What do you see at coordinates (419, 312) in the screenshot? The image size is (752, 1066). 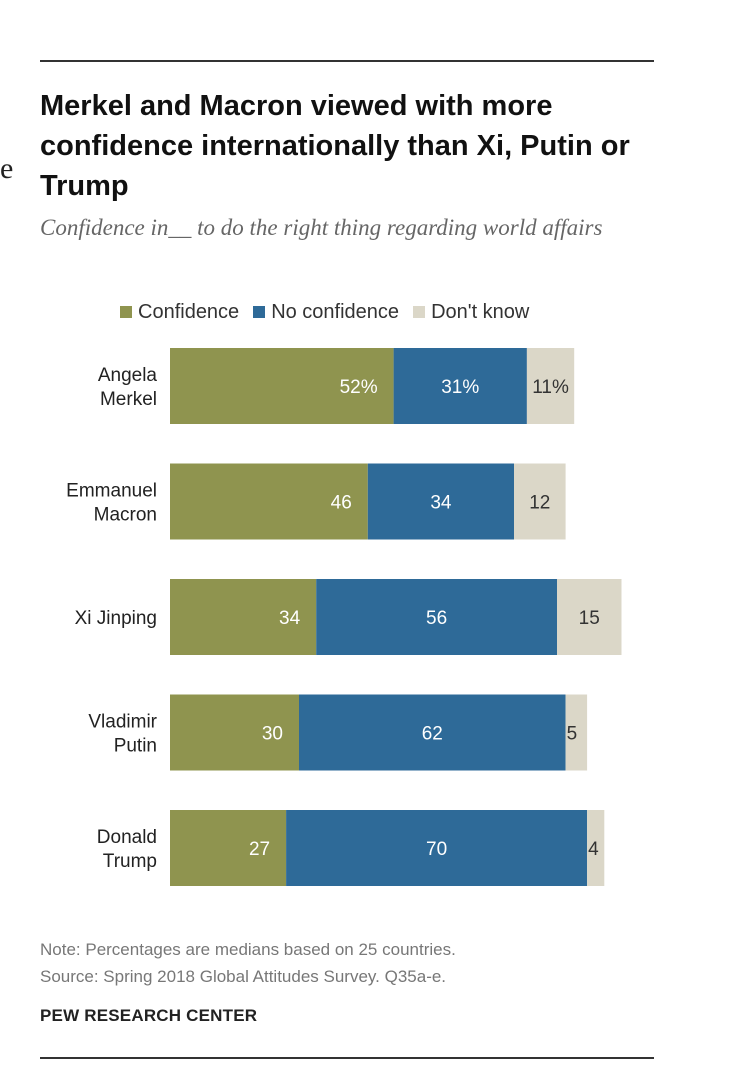 I see `legend-swatch-dont-know` at bounding box center [419, 312].